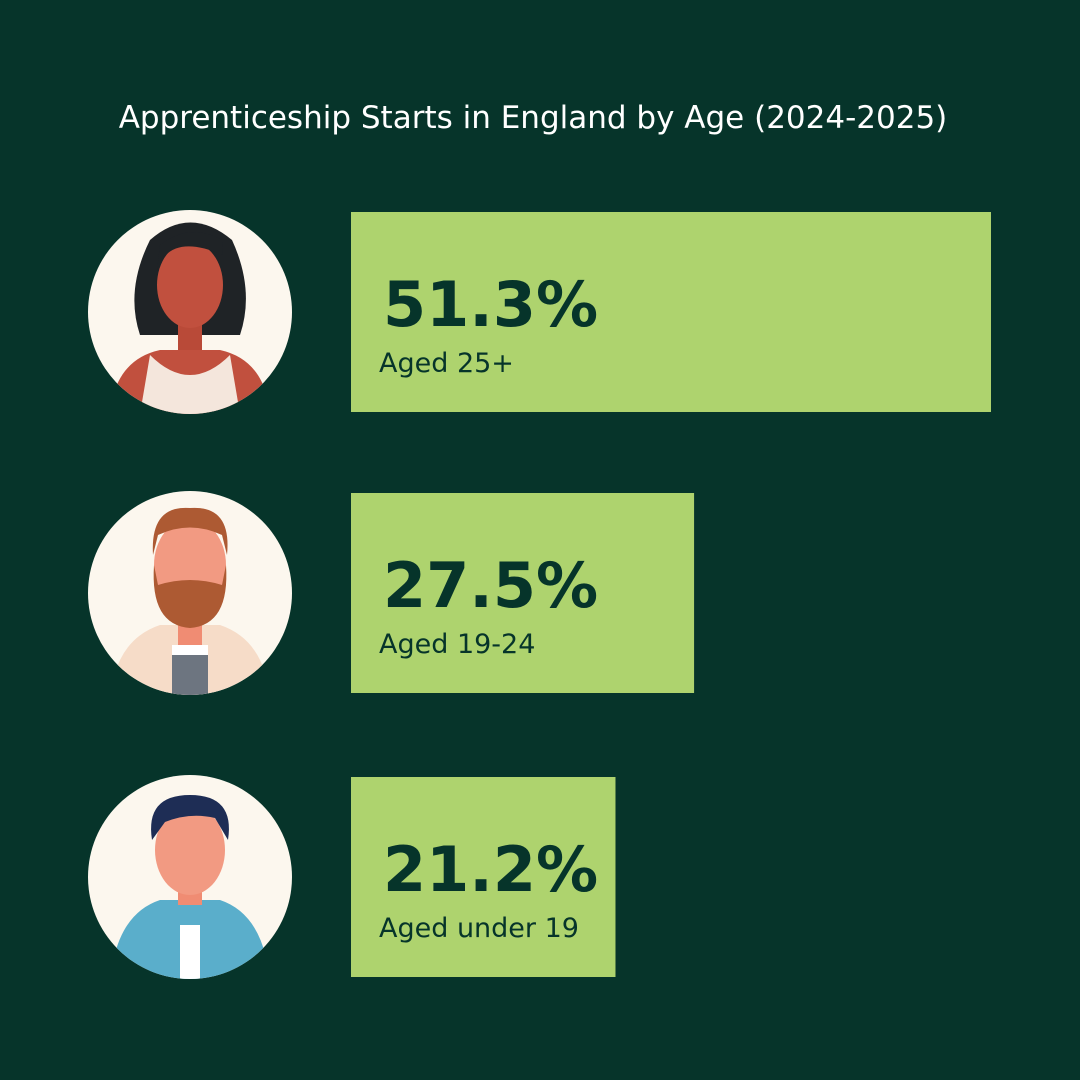 The height and width of the screenshot is (1080, 1080). Describe the element at coordinates (446, 363) in the screenshot. I see `category-label: Aged 25+` at that location.